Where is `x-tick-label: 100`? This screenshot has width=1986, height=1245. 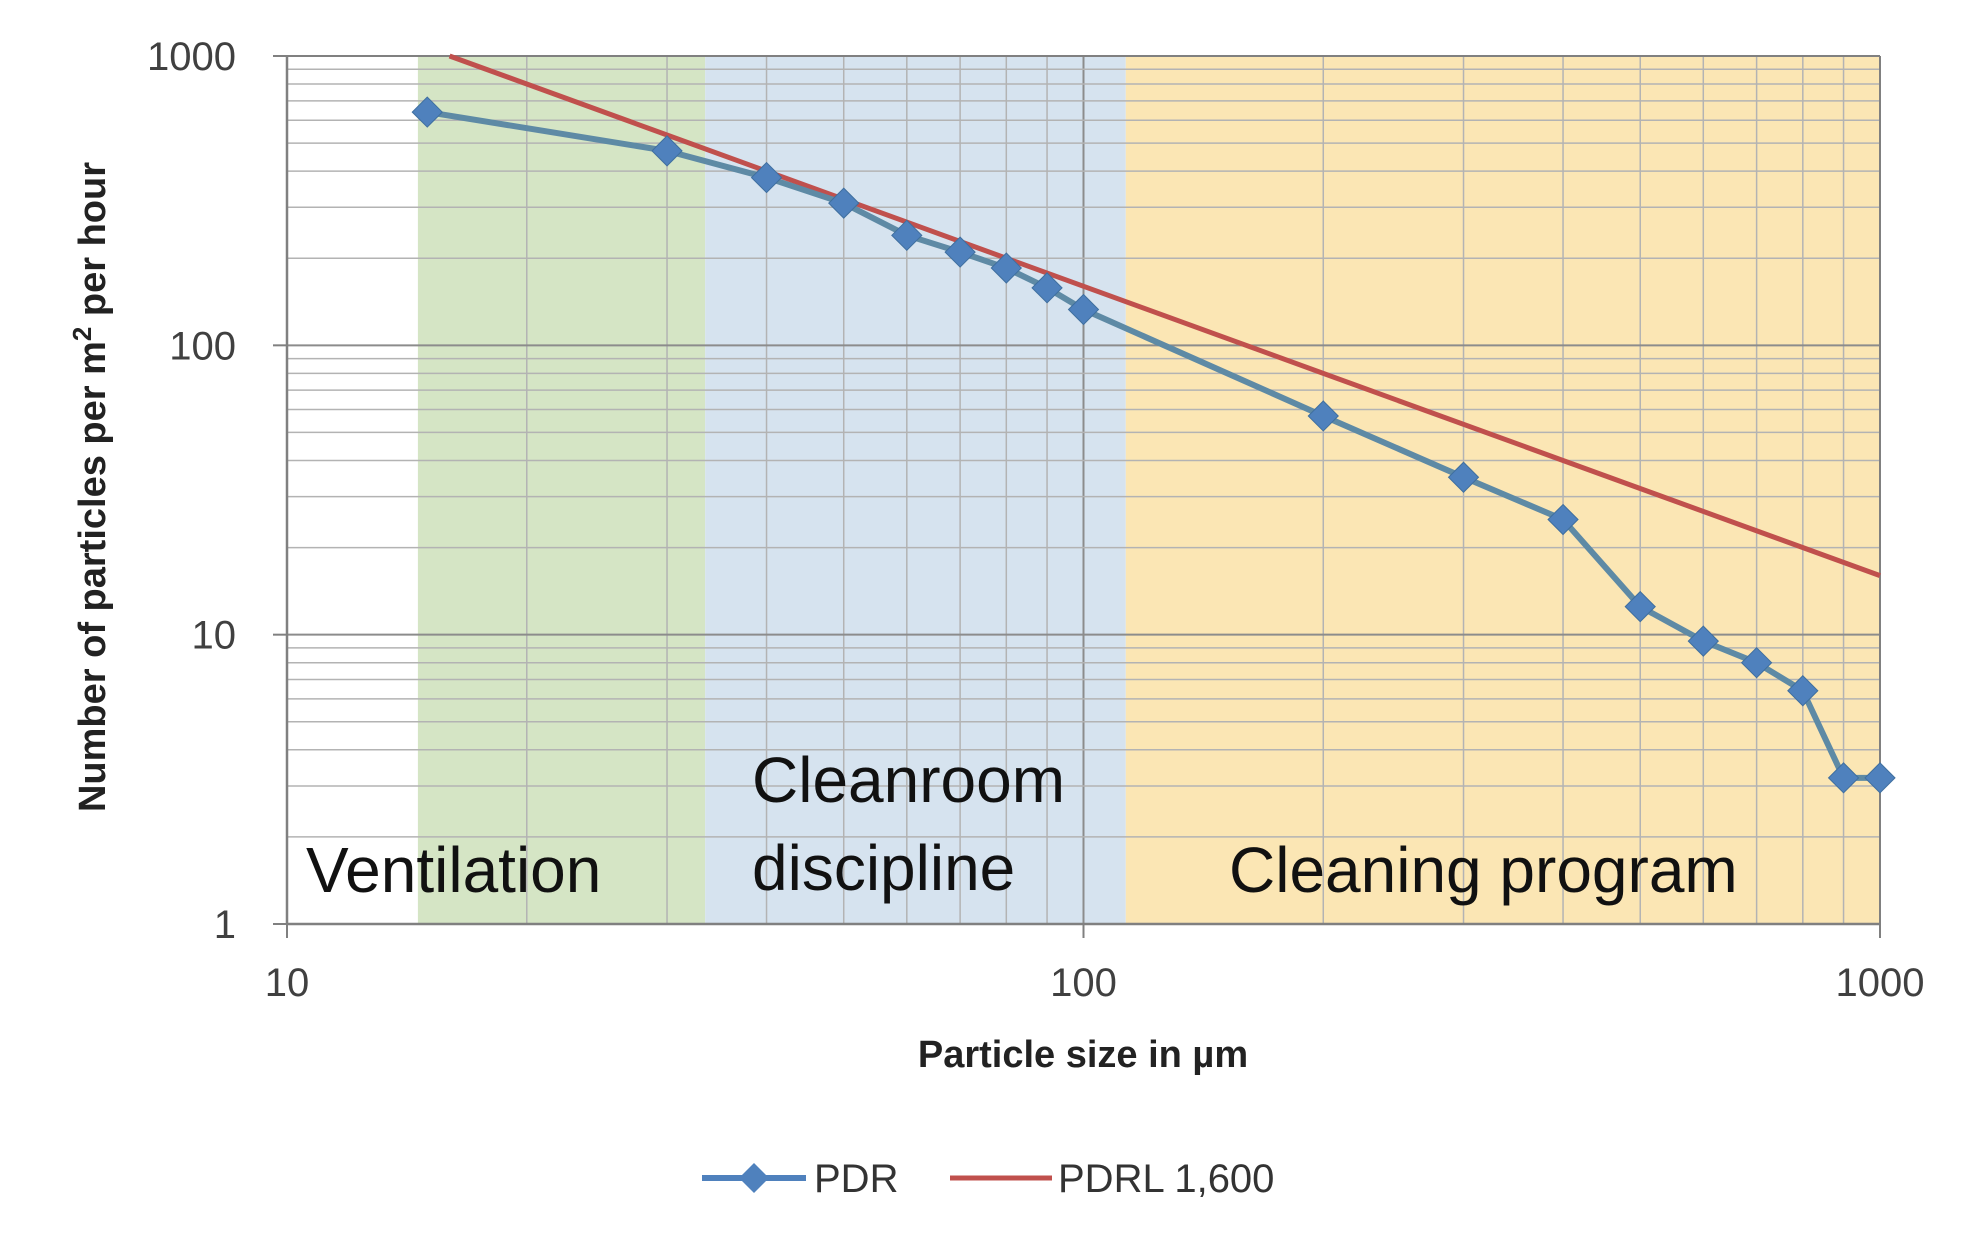 x-tick-label: 100 is located at coordinates (1083, 983).